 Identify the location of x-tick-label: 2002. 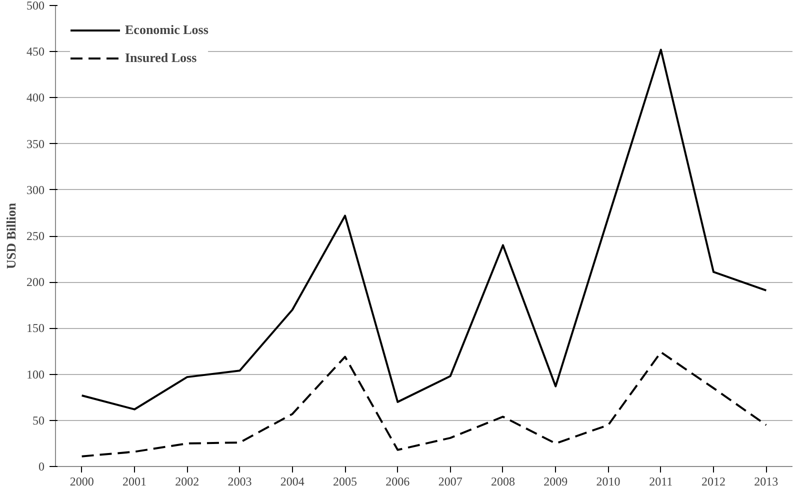
(187, 481).